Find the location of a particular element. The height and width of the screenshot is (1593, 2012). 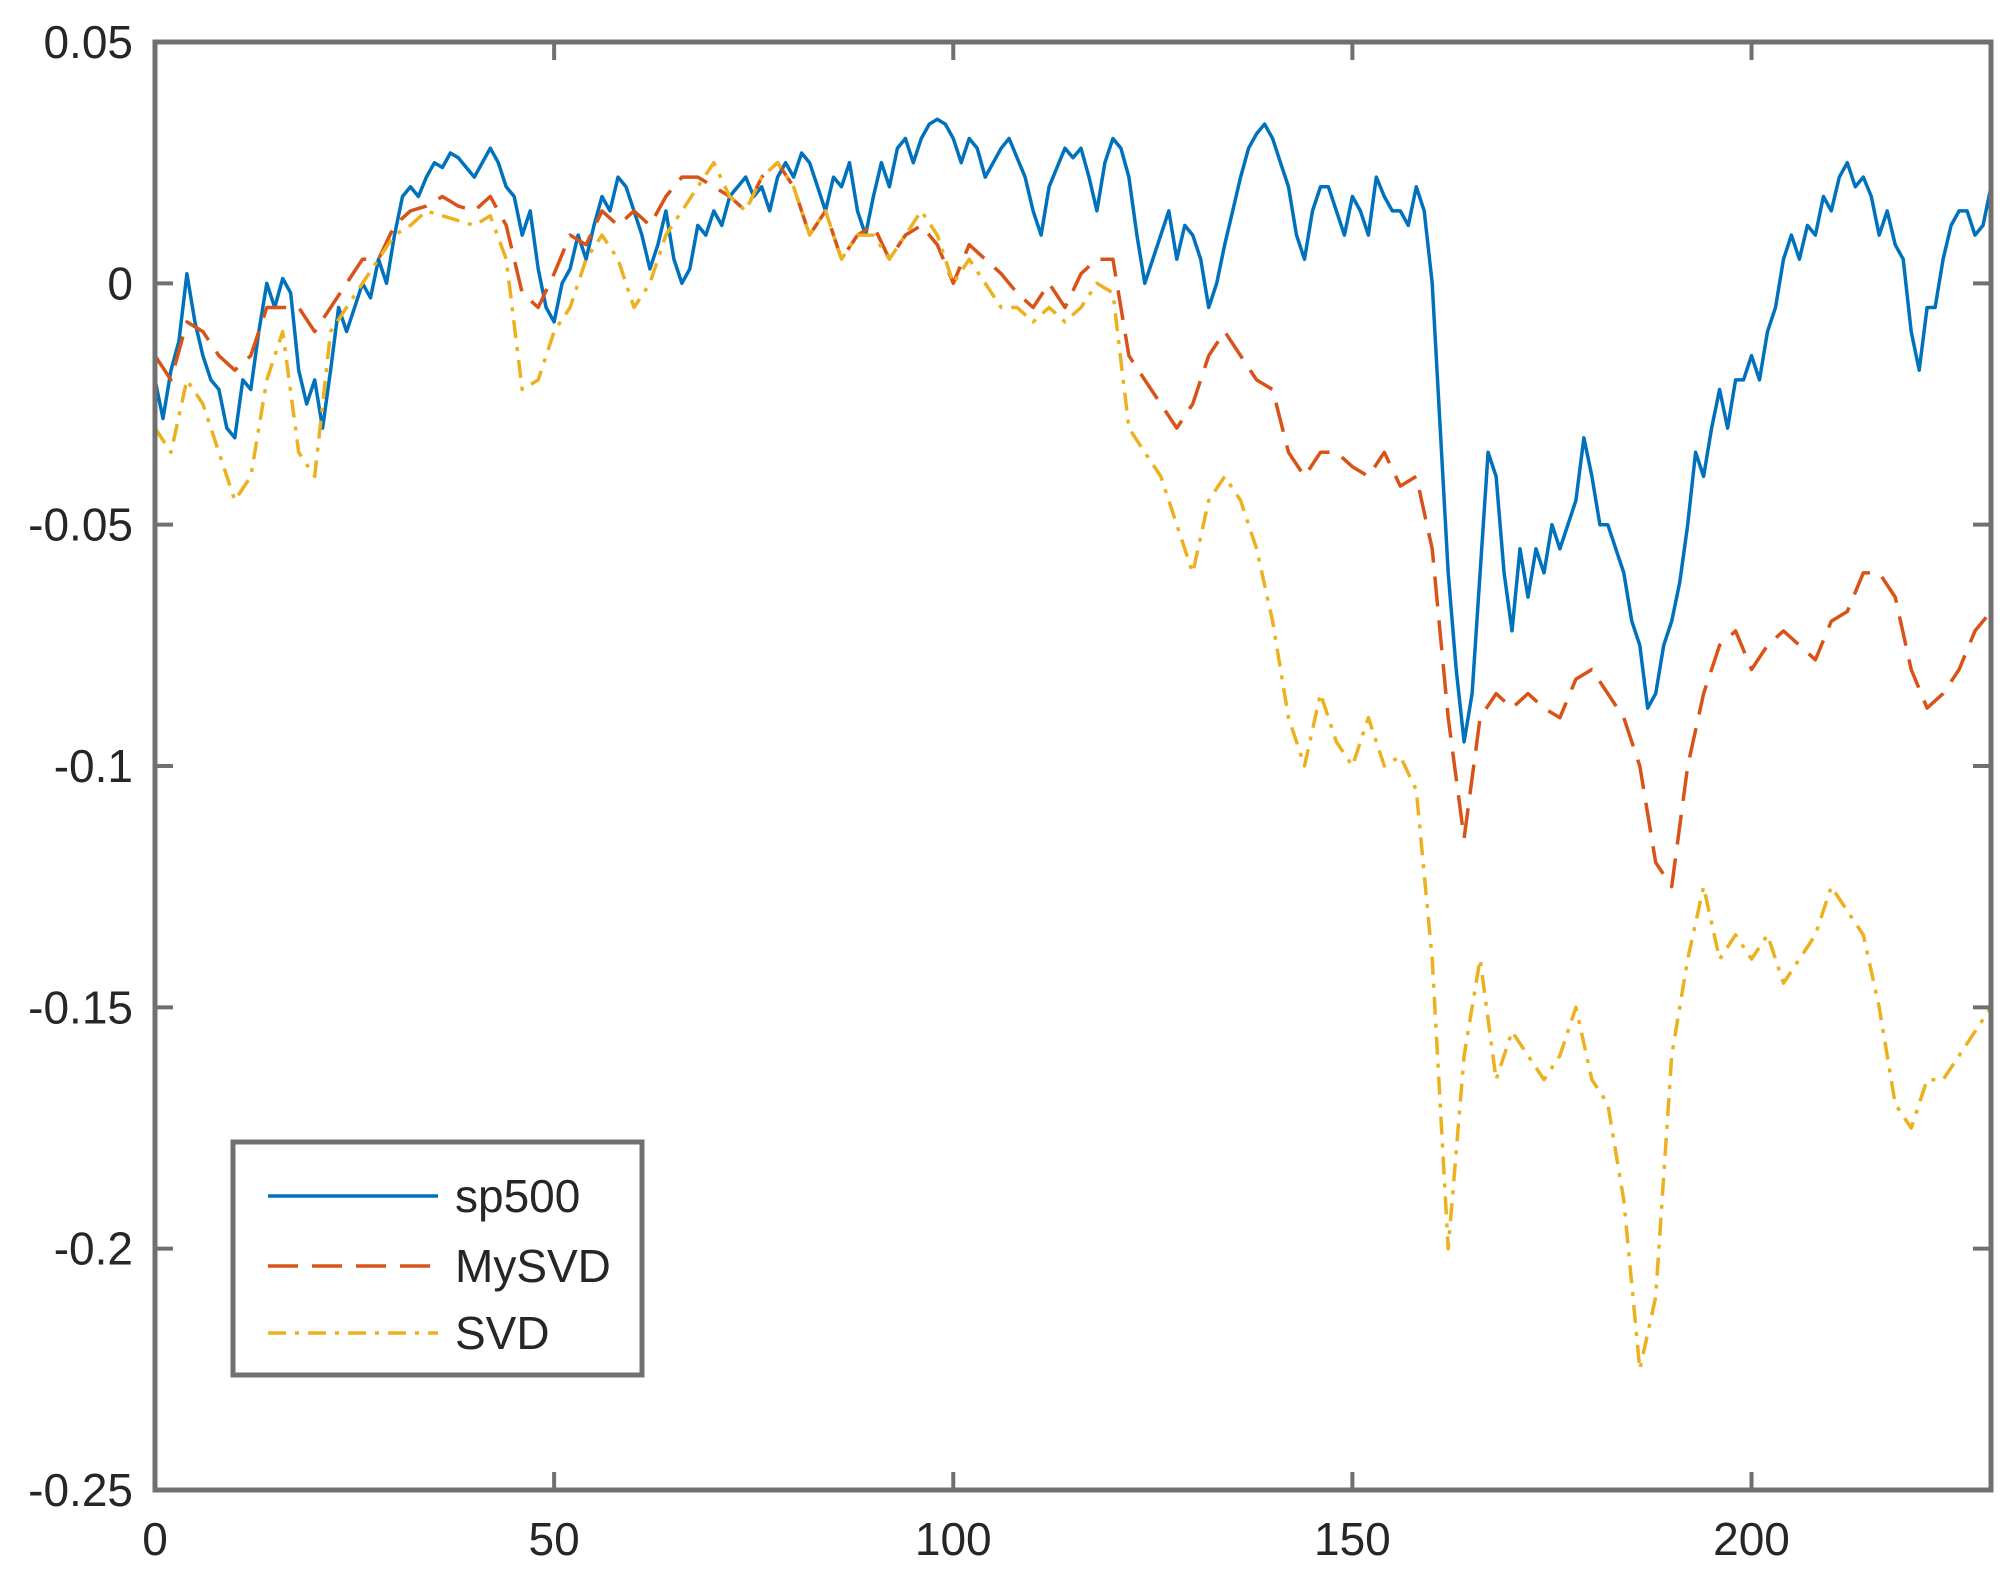

legend-label-sp500: sp500 is located at coordinates (517, 1196).